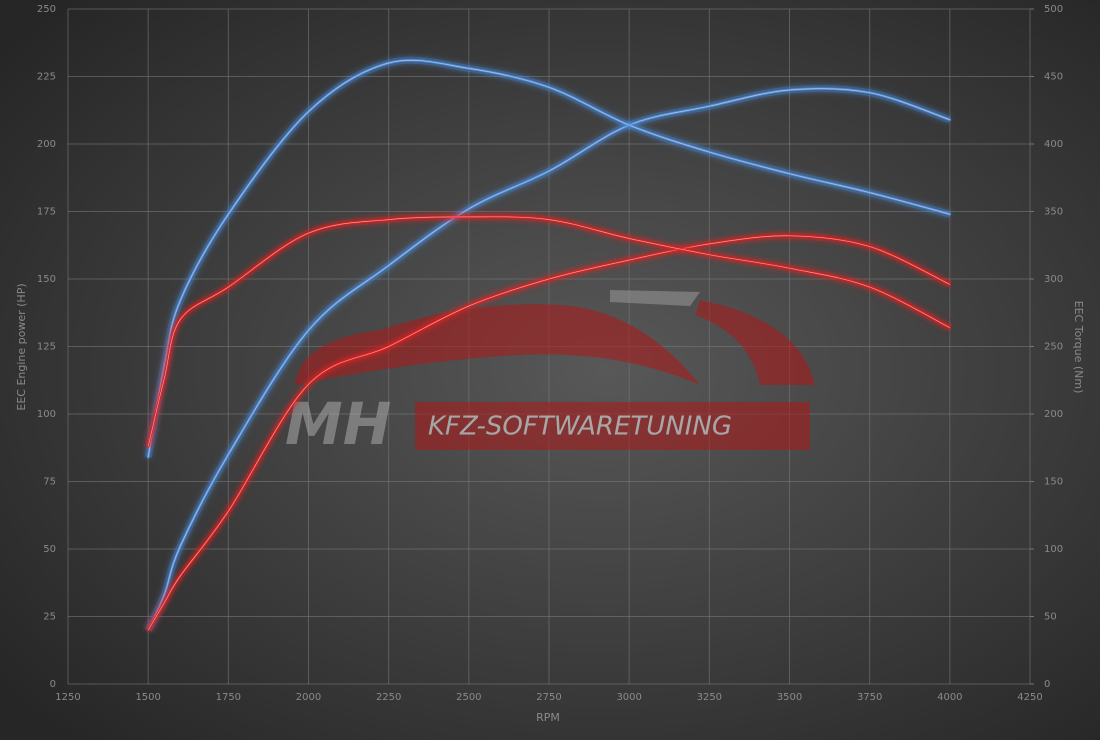 The height and width of the screenshot is (740, 1100). Describe the element at coordinates (46, 77) in the screenshot. I see `y-tick-label: 225` at that location.